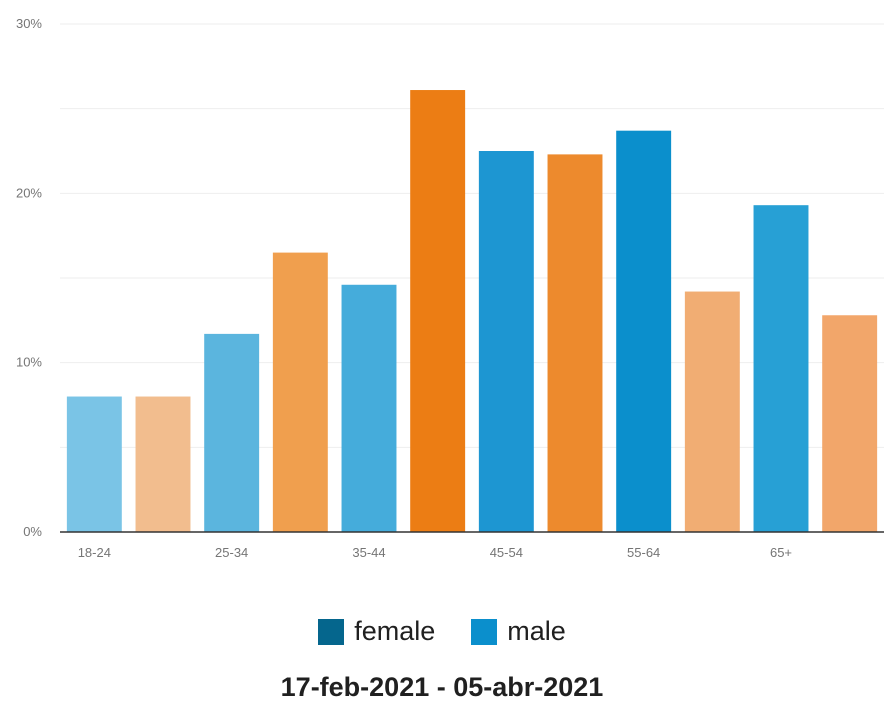 This screenshot has width=884, height=704. I want to click on x-tick-label: 35-44, so click(368, 552).